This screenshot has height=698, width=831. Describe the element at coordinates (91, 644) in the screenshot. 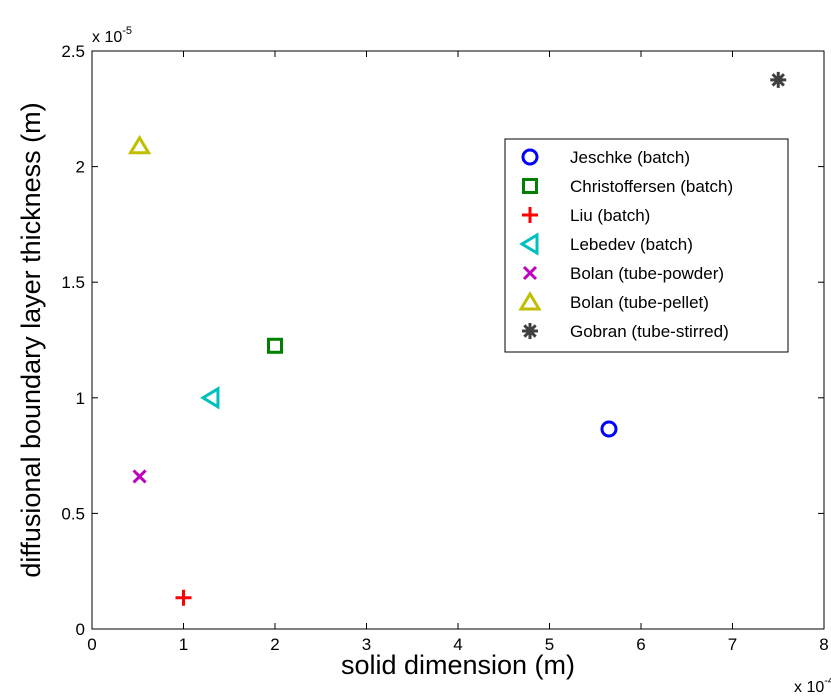

I see `x-tick-label: 0` at that location.